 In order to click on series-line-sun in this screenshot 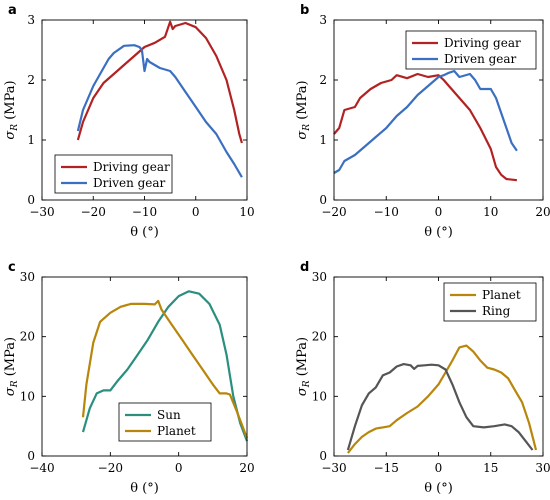, I will do `click(165, 366)`.